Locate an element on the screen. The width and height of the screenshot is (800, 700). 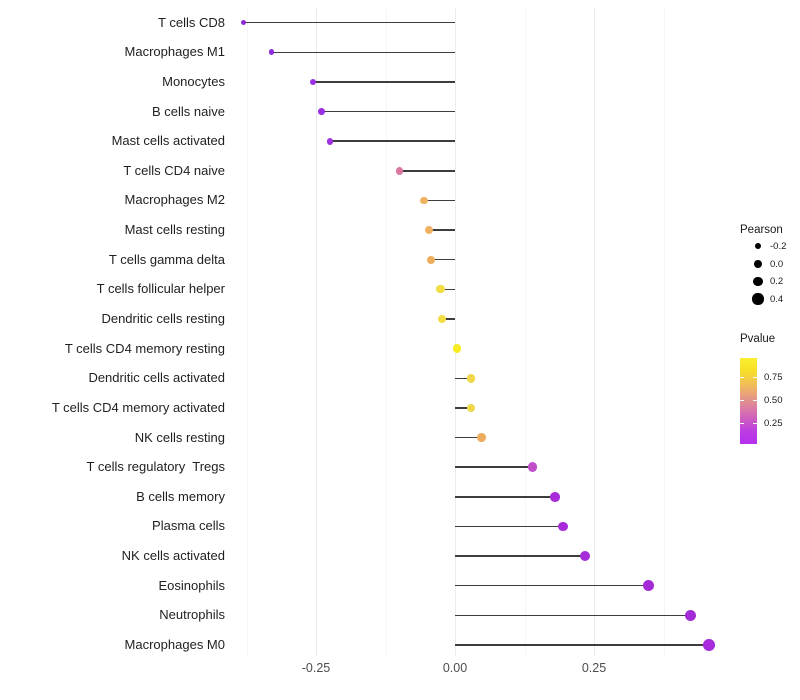
data-point-t-cells-regulatory-tregs is located at coordinates (532, 467).